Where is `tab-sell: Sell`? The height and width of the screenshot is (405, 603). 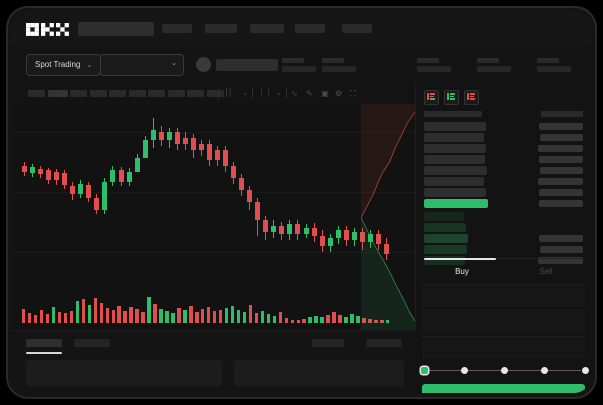
tab-sell: Sell is located at coordinates (546, 271).